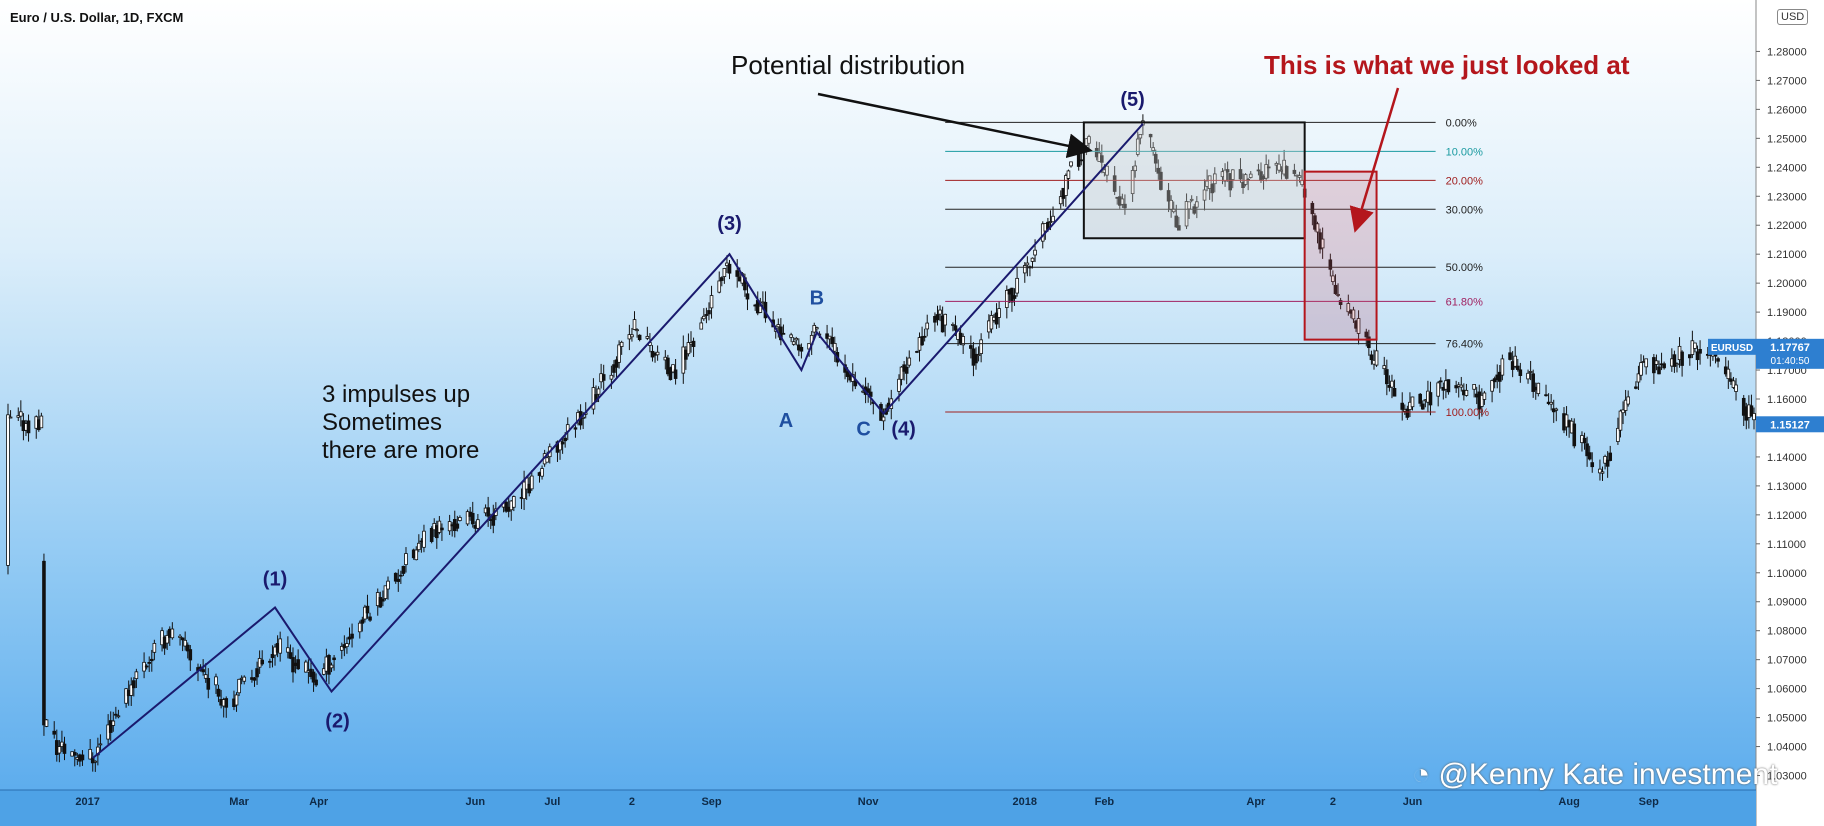 The width and height of the screenshot is (1824, 826). What do you see at coordinates (786, 421) in the screenshot?
I see `wave-label: A` at bounding box center [786, 421].